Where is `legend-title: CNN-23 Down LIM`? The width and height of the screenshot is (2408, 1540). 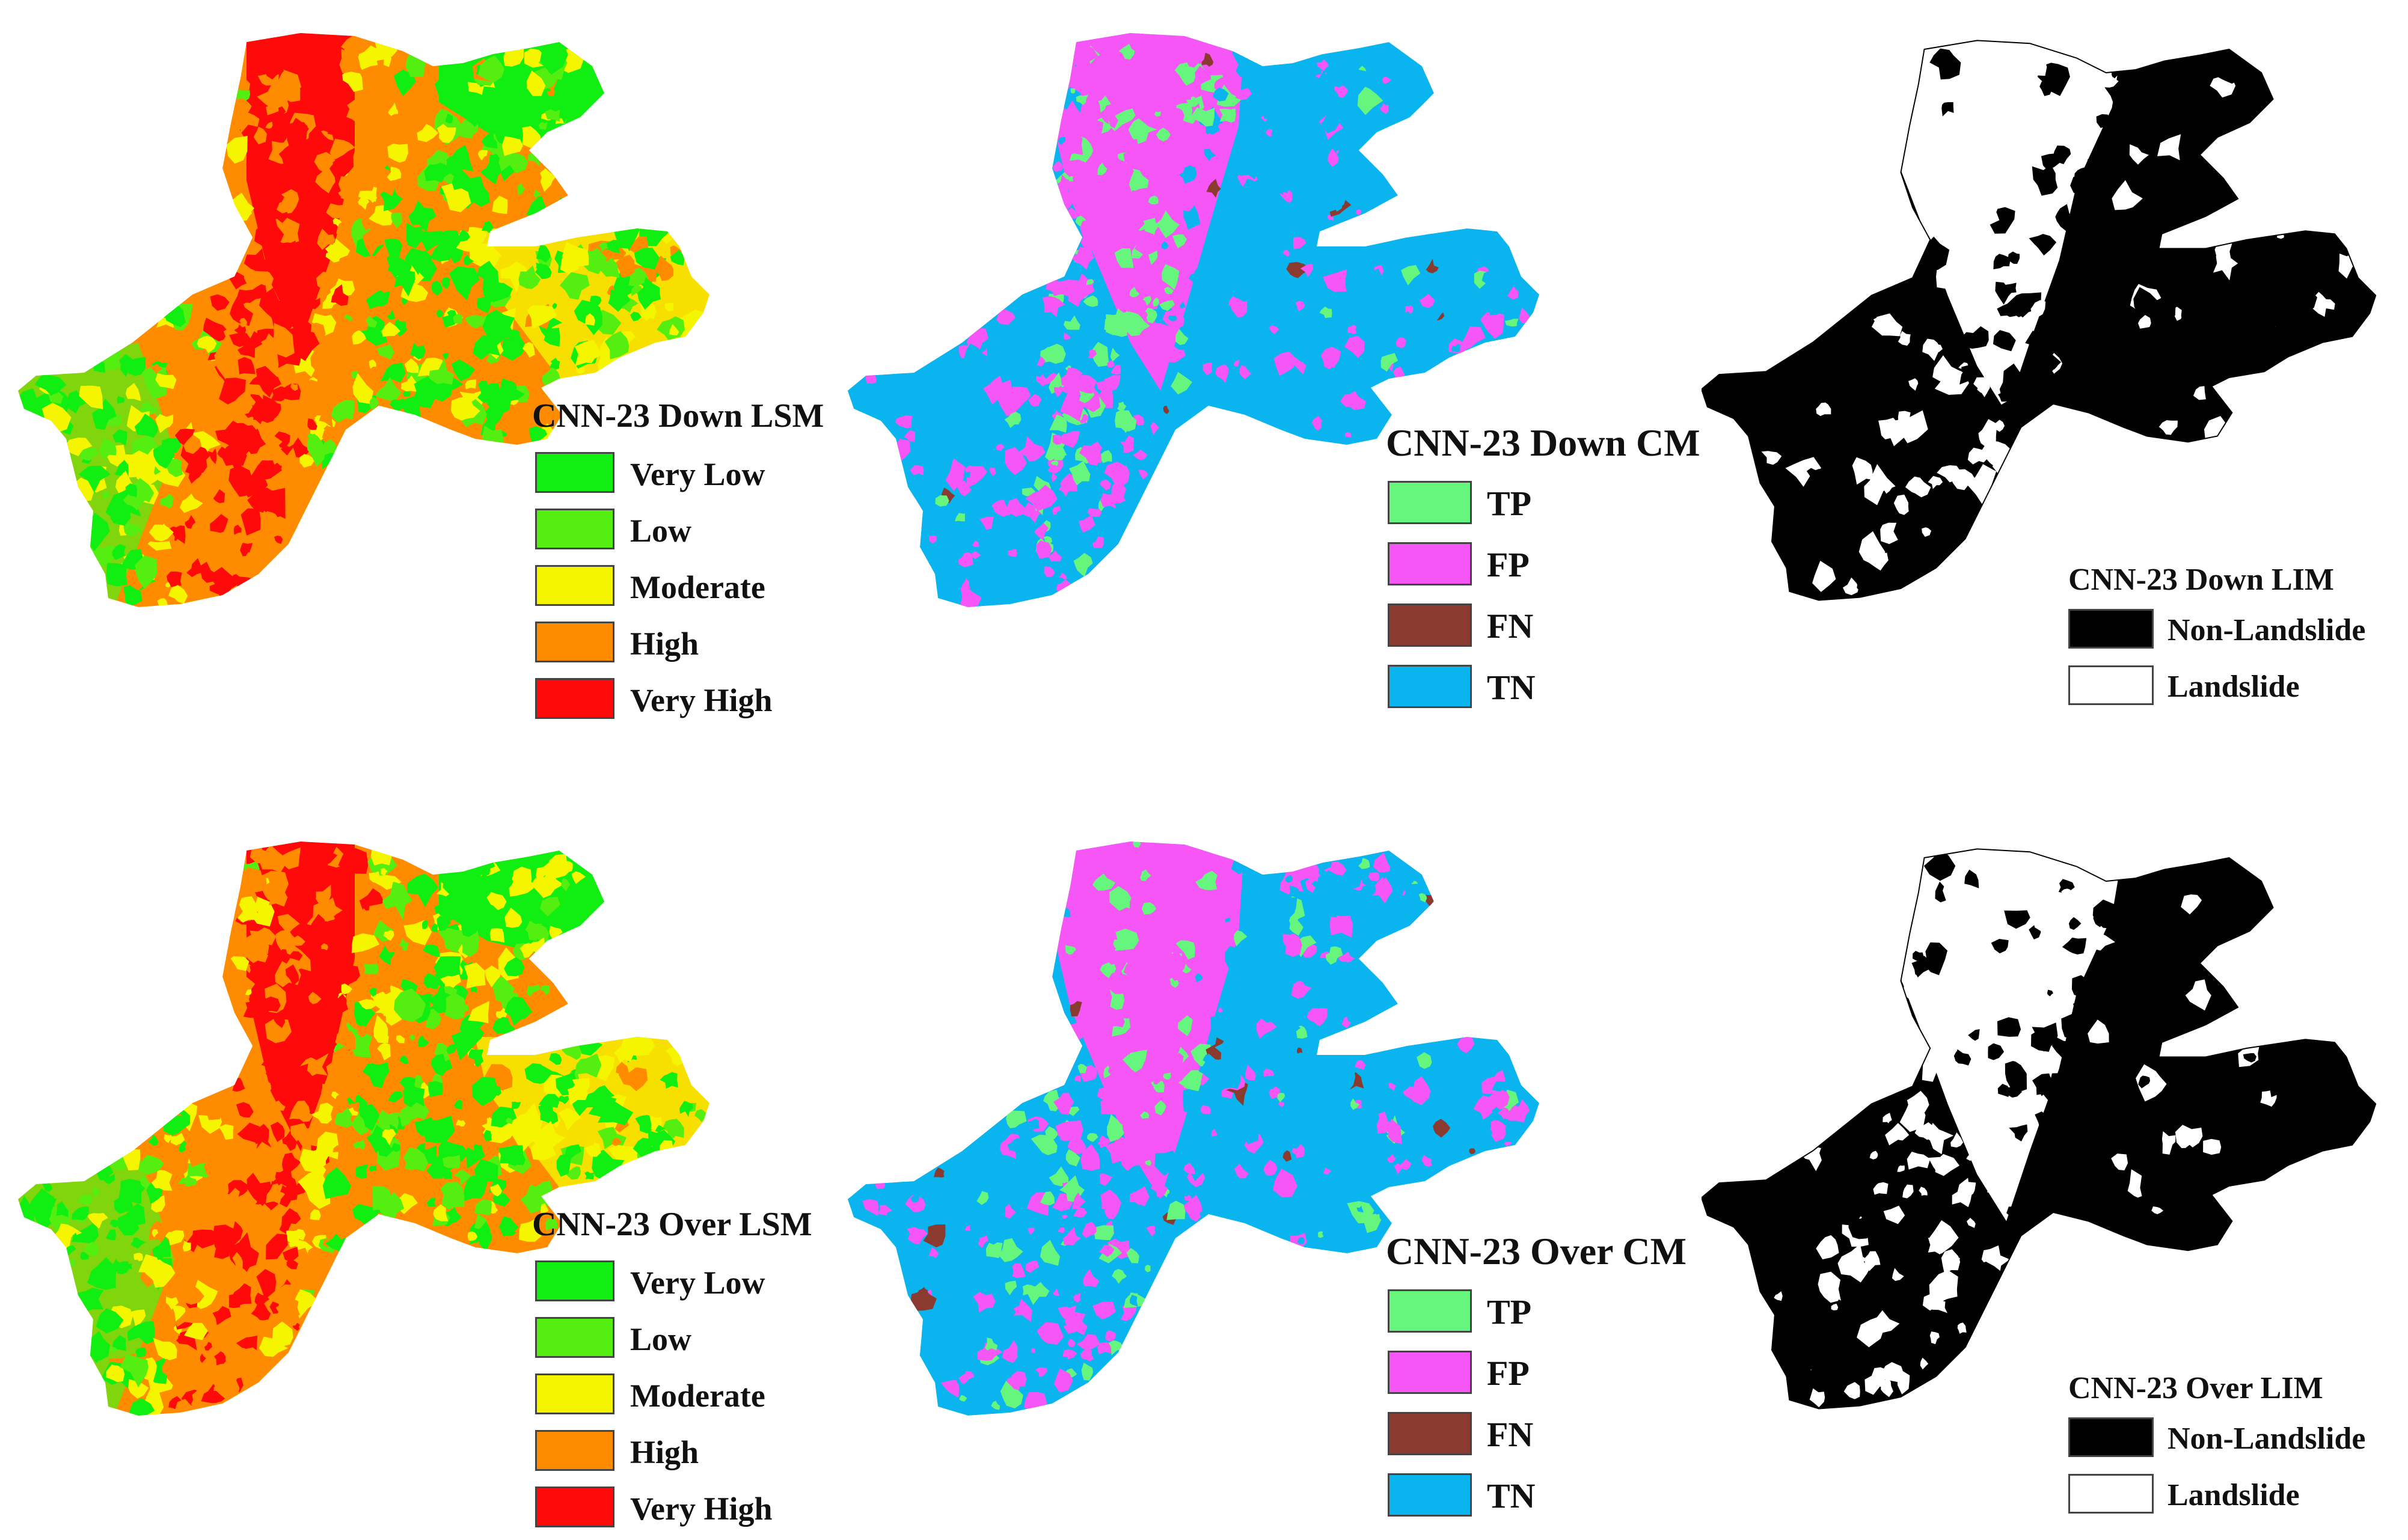
legend-title: CNN-23 Down LIM is located at coordinates (2201, 580).